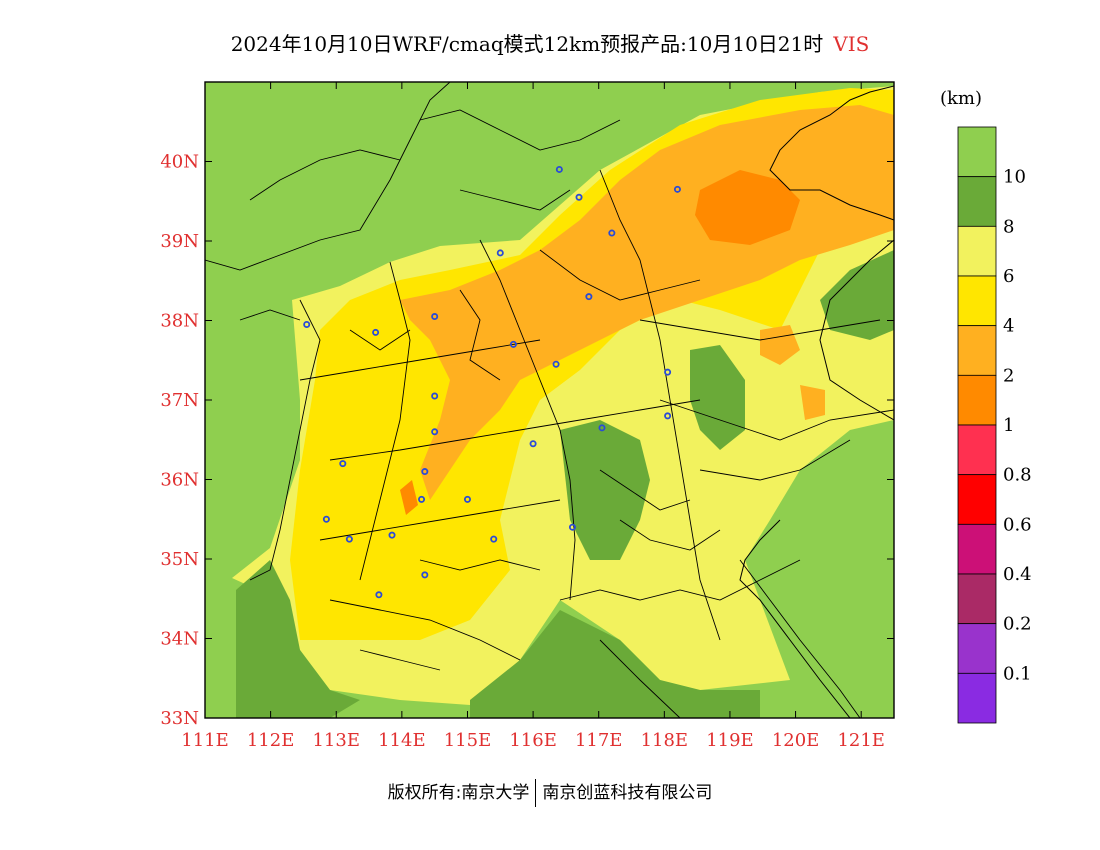  Describe the element at coordinates (458, 793) in the screenshot. I see `credit-left: 版权所有:南京大学` at that location.